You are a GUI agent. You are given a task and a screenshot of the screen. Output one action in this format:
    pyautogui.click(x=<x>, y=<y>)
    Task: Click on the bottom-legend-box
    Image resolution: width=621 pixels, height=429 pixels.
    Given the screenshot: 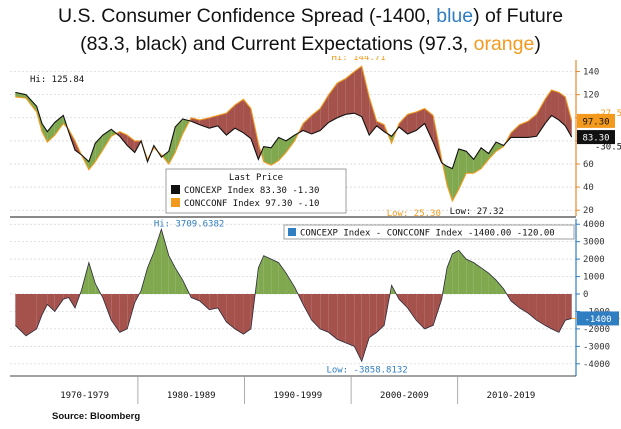 What is the action you would take?
    pyautogui.click(x=429, y=232)
    